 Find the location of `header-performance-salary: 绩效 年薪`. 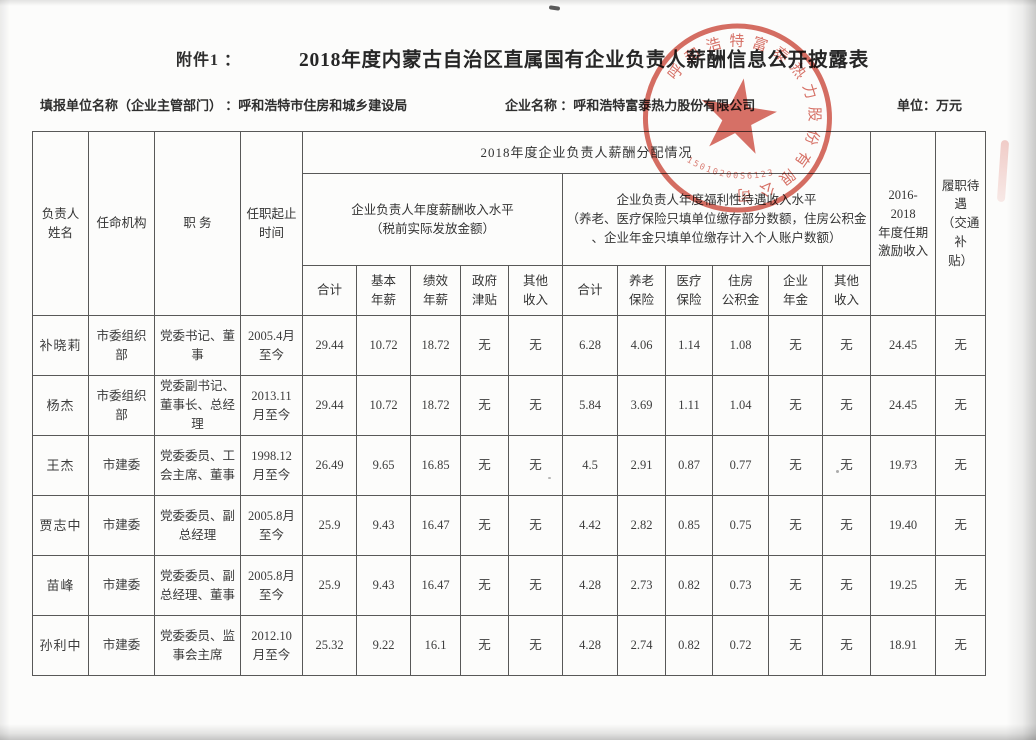

header-performance-salary: 绩效 年薪 is located at coordinates (435, 290).